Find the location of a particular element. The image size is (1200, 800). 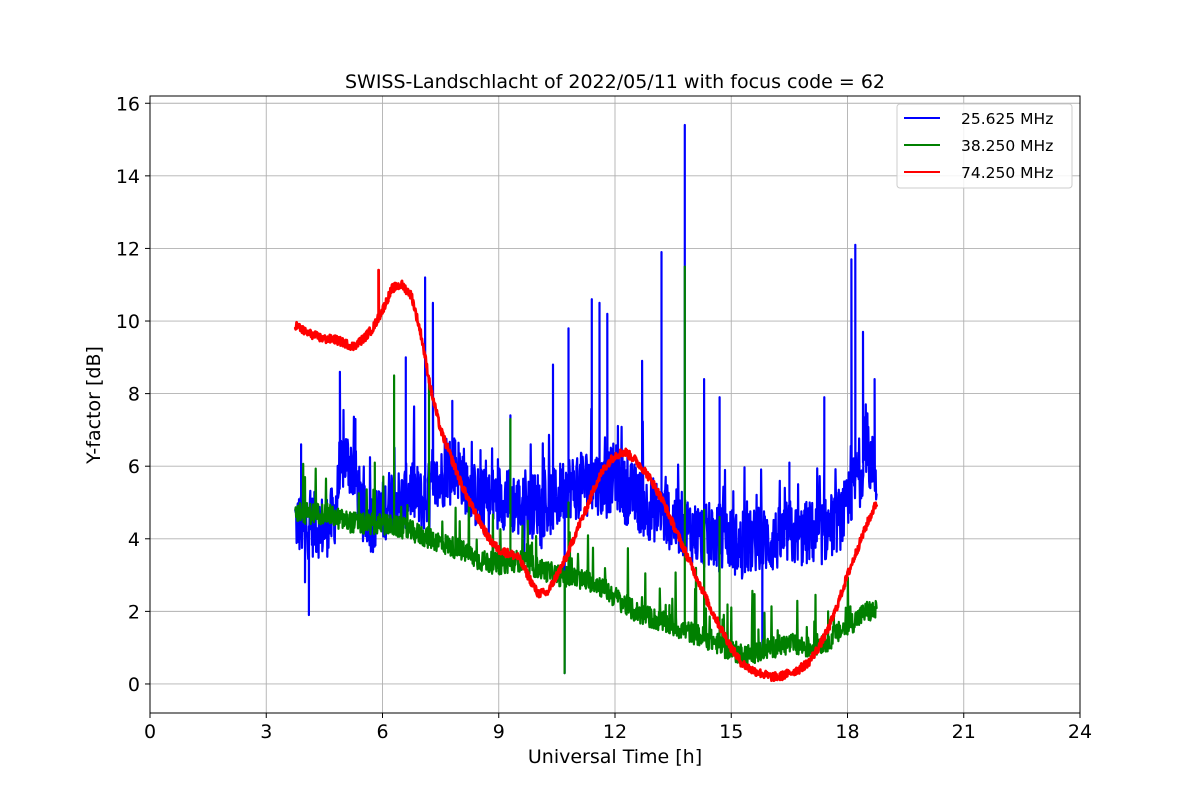

y-tick-label: 10 is located at coordinates (128, 322).